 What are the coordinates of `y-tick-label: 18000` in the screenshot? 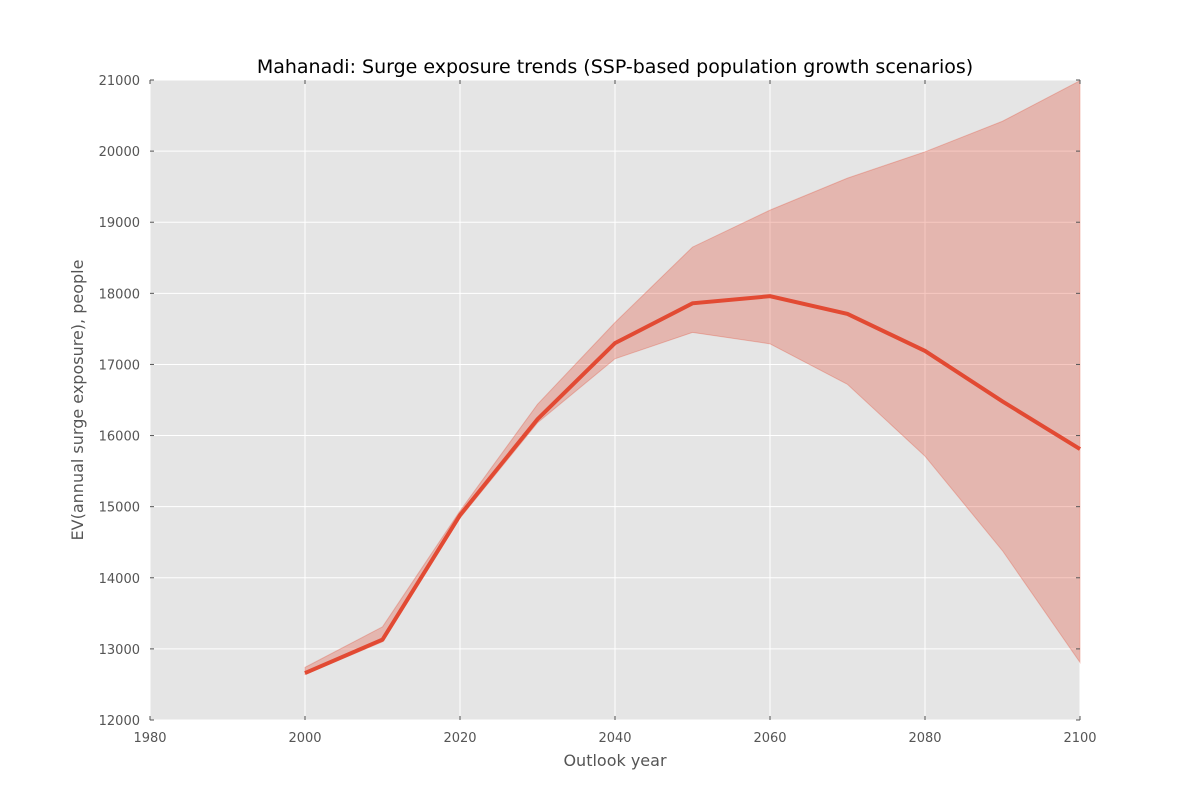 It's located at (119, 294).